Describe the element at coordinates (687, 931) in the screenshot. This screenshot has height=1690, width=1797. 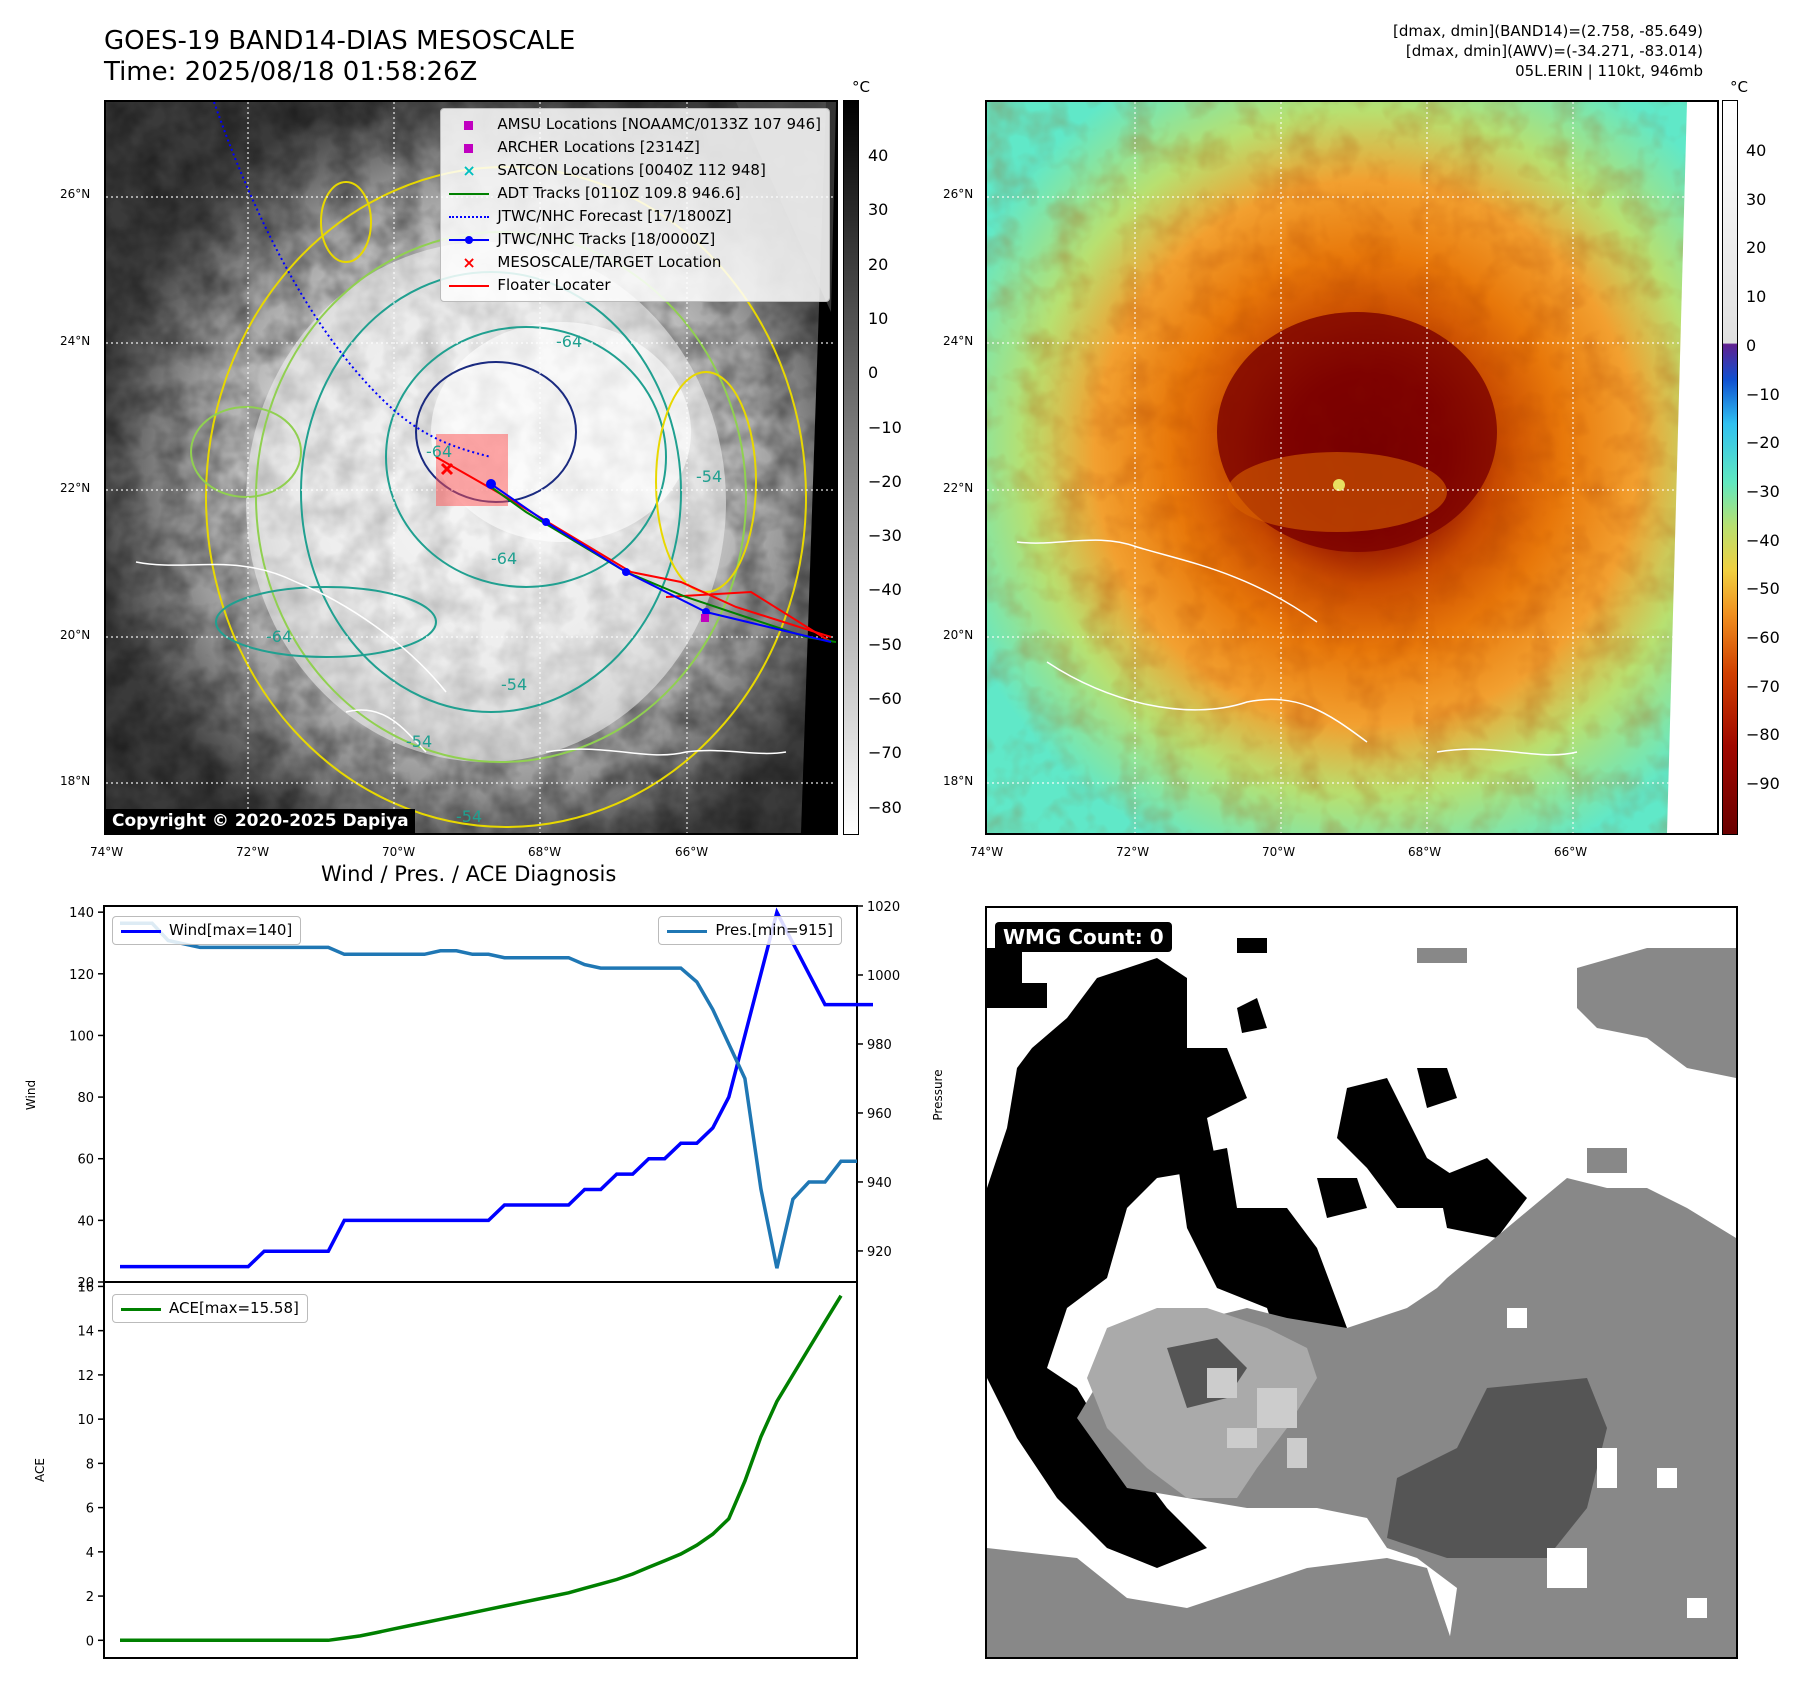
I see `pressure-legend-swatch` at that location.